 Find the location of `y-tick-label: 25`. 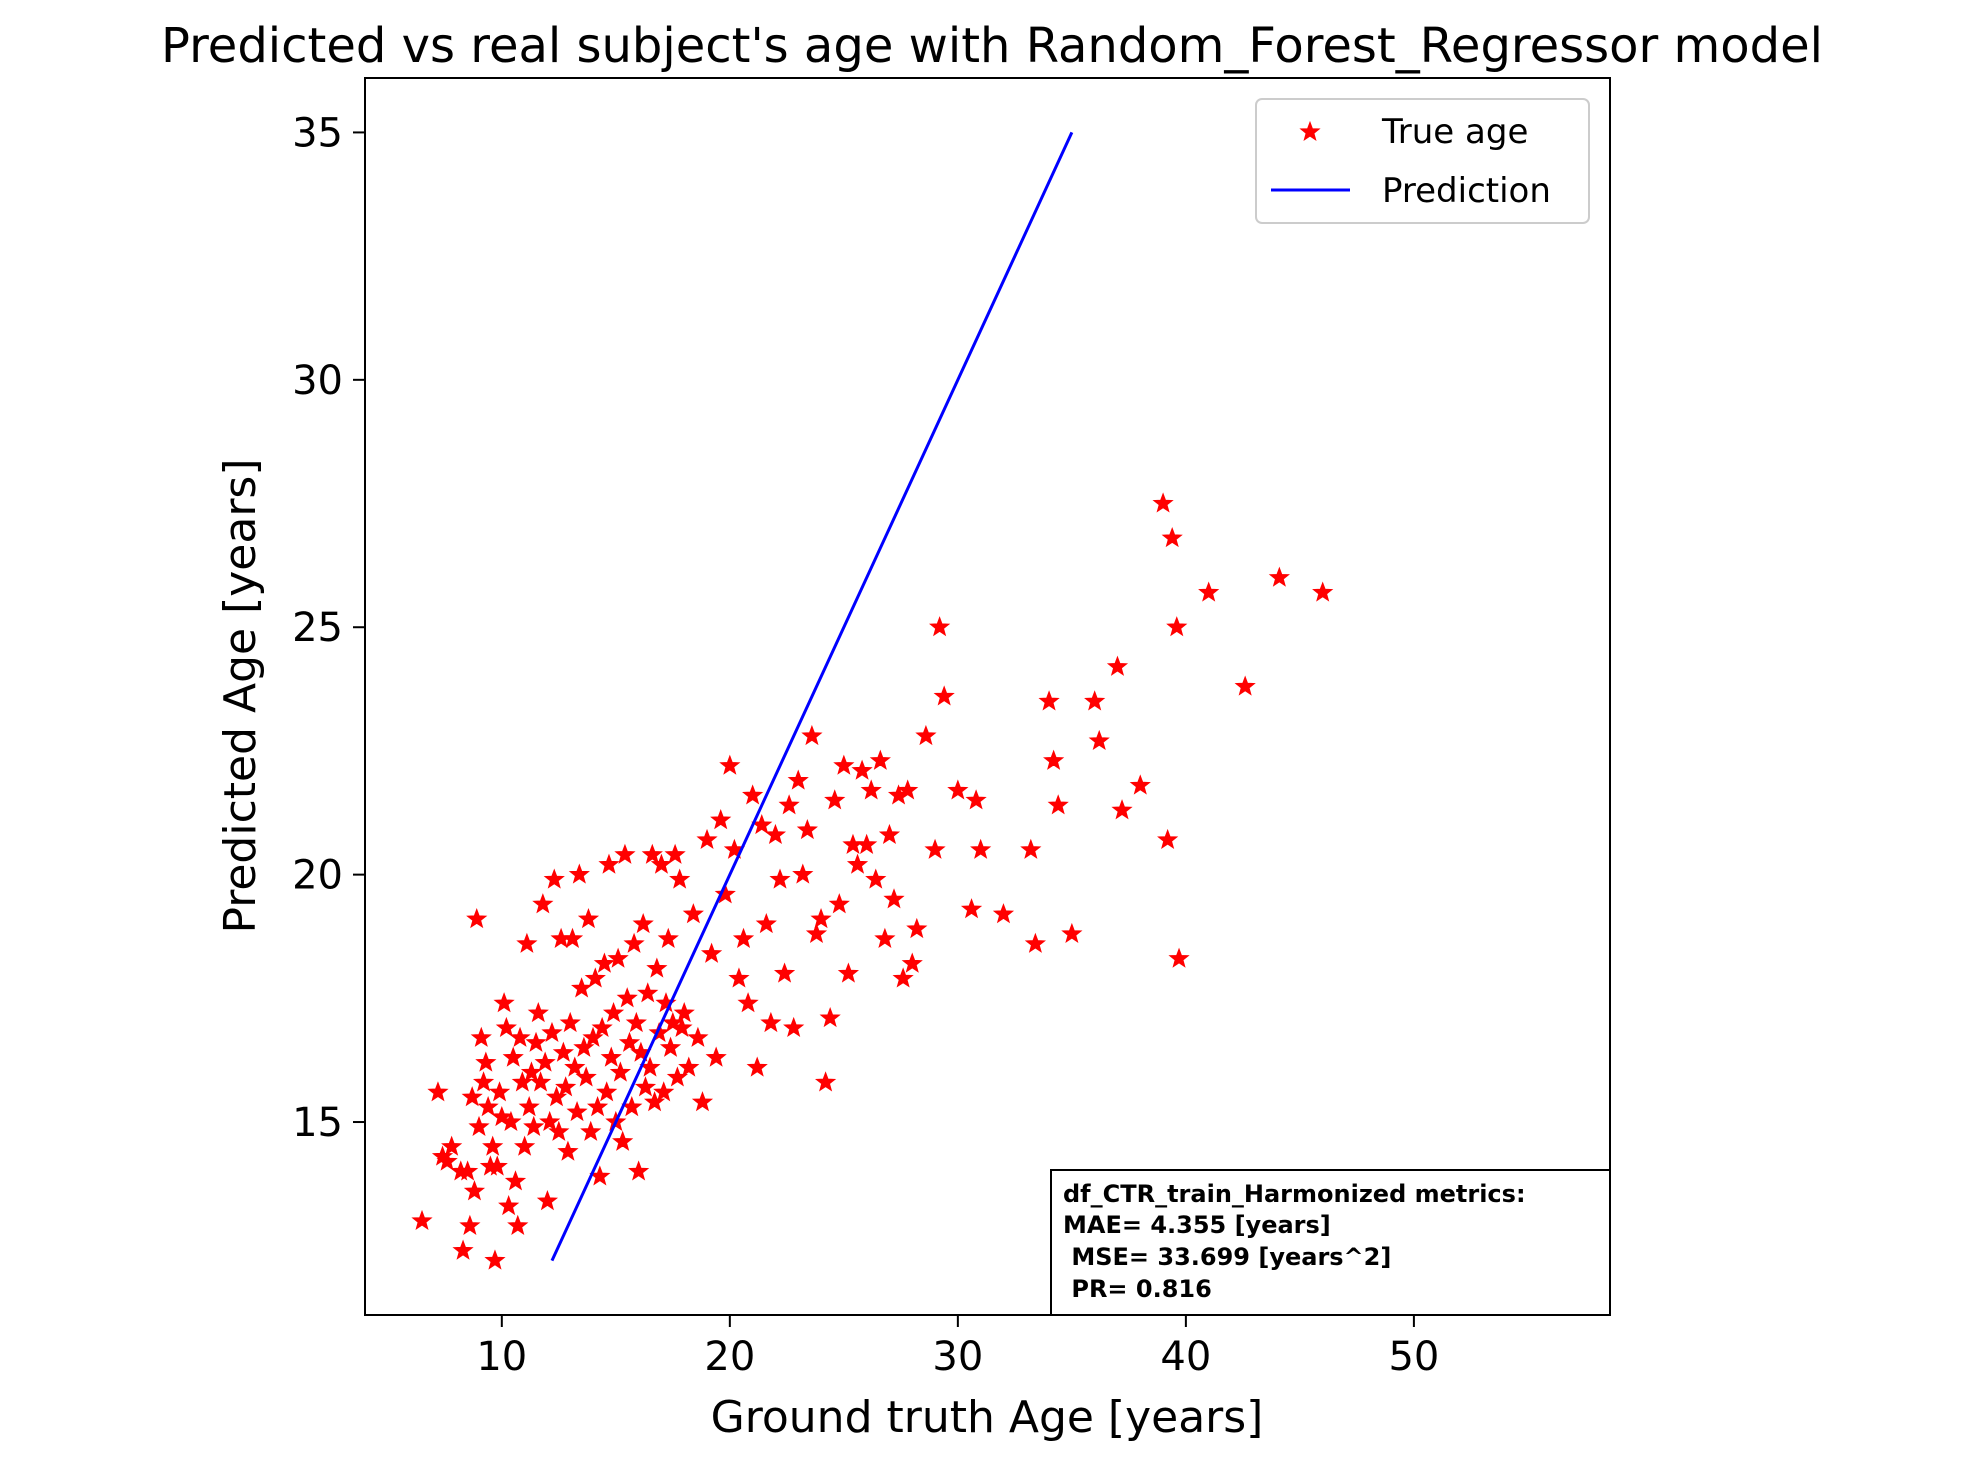

y-tick-label: 25 is located at coordinates (317, 628).